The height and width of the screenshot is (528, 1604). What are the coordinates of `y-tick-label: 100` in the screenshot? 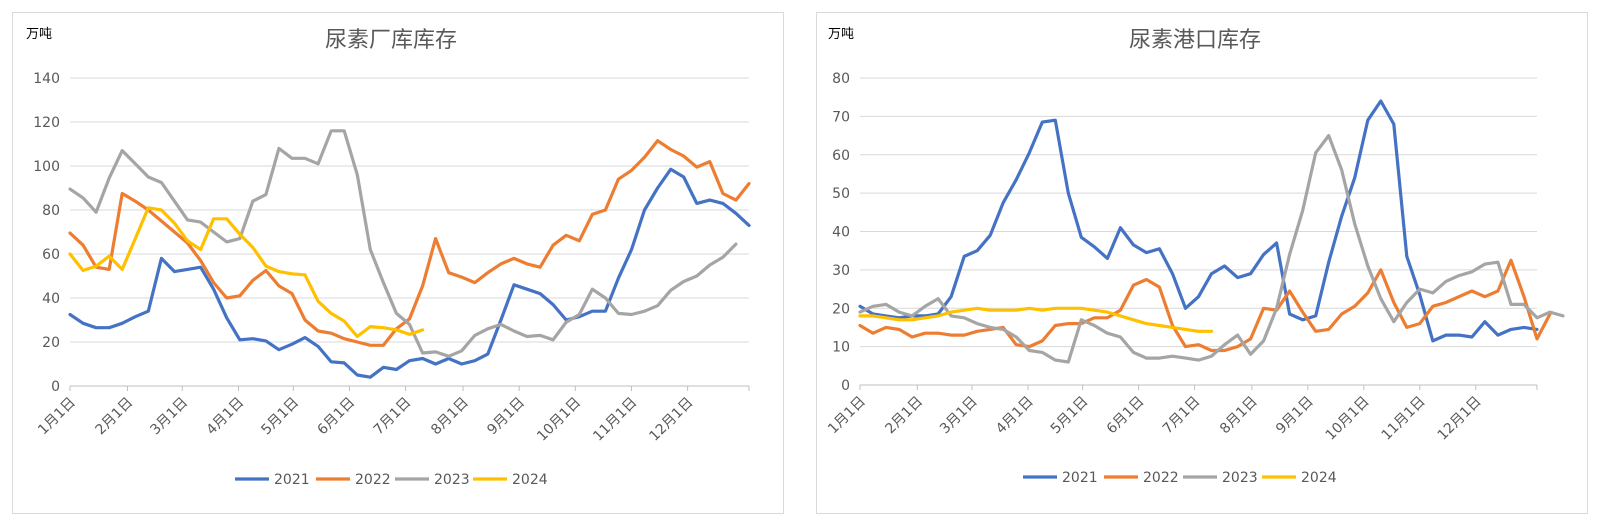 It's located at (46, 167).